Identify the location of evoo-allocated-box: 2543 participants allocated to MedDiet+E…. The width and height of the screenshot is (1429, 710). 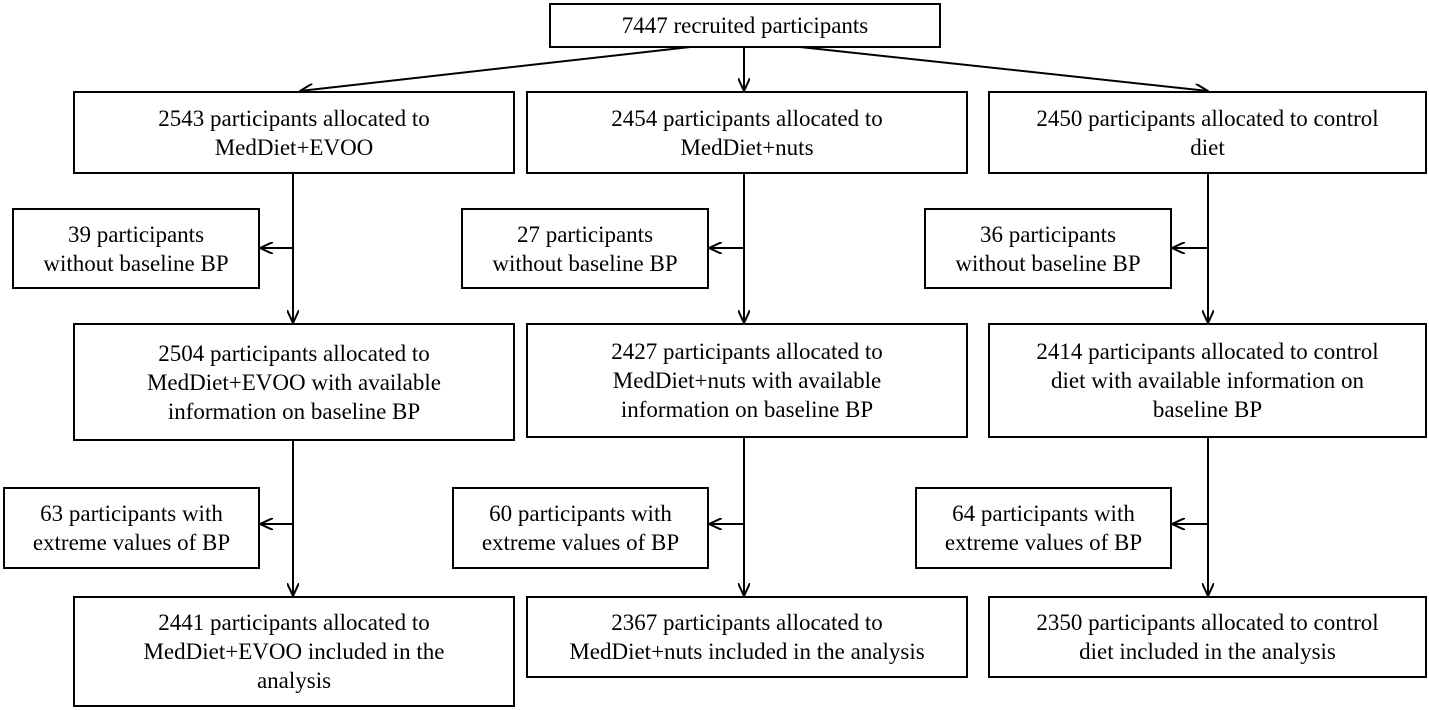
(294, 132).